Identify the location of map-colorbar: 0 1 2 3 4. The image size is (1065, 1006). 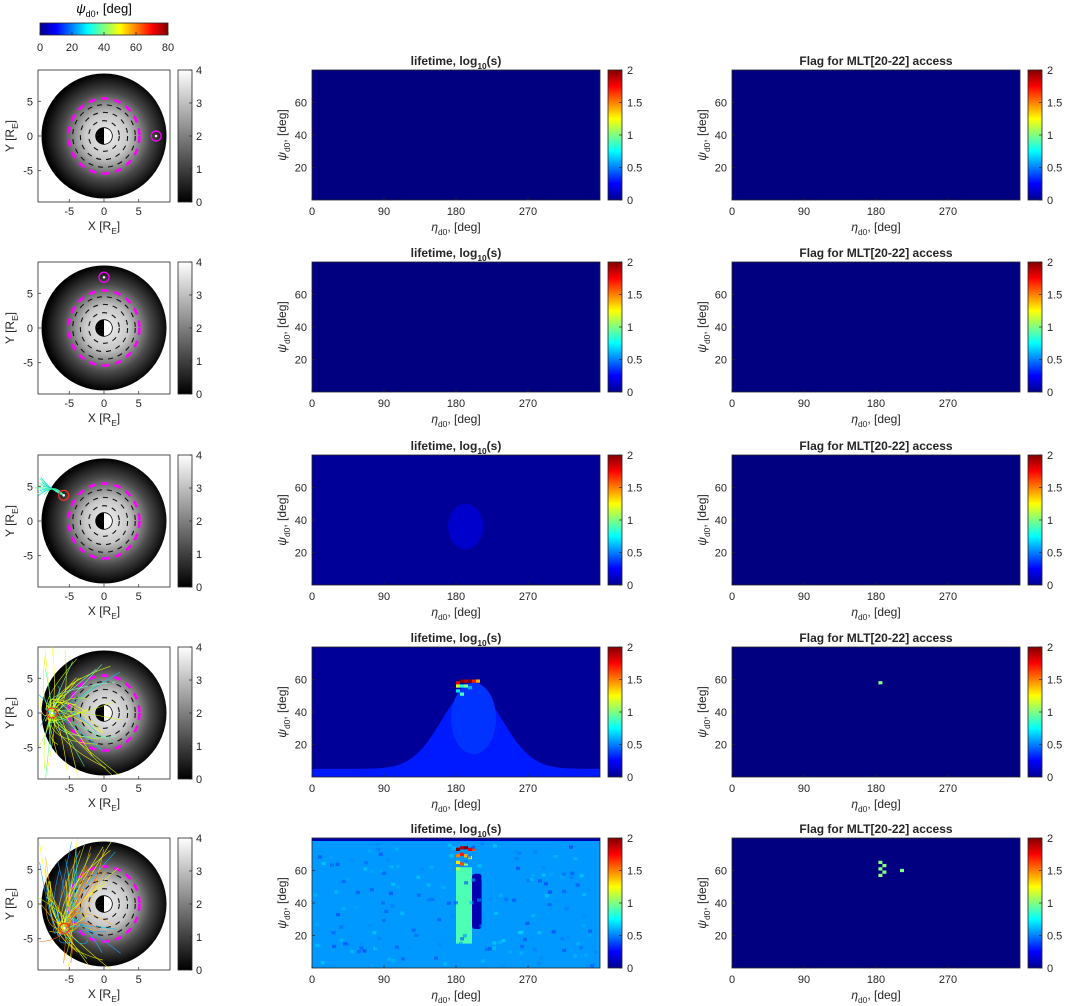
(189, 714).